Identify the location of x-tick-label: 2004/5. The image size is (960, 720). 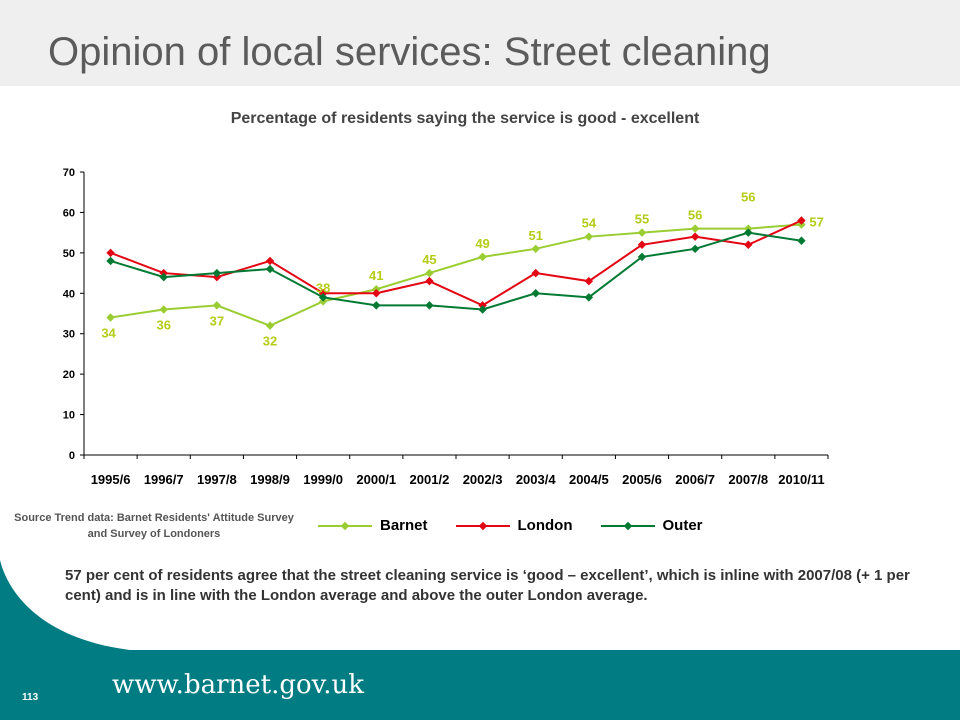
(589, 479).